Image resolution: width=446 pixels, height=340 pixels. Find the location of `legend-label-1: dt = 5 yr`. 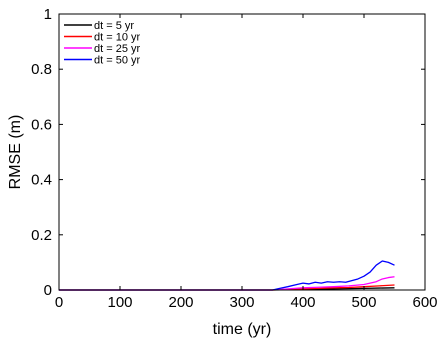

legend-label-1: dt = 5 yr is located at coordinates (114, 26).